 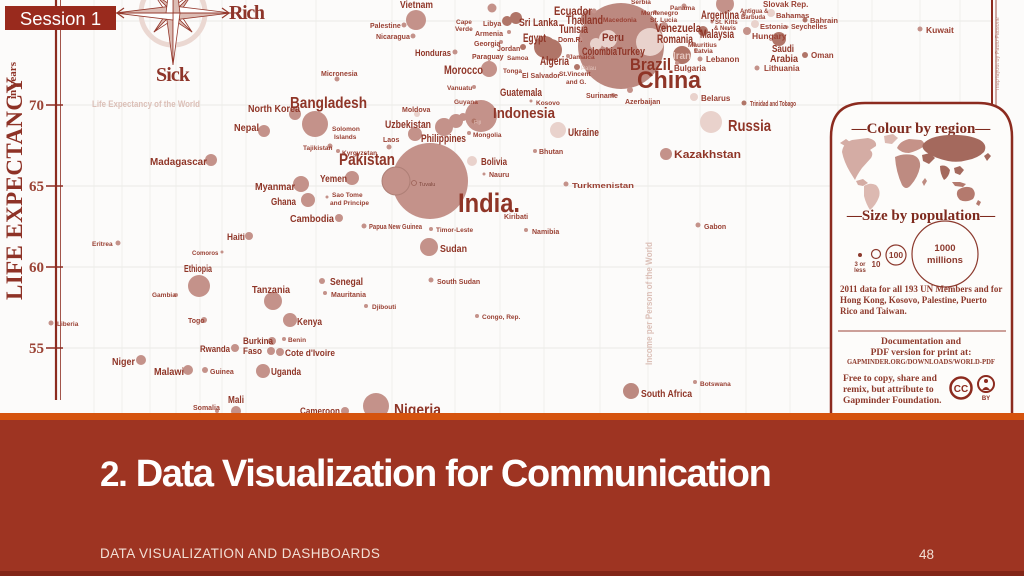 What do you see at coordinates (539, 23) in the screenshot?
I see `svg-text: Sri Lanka` at bounding box center [539, 23].